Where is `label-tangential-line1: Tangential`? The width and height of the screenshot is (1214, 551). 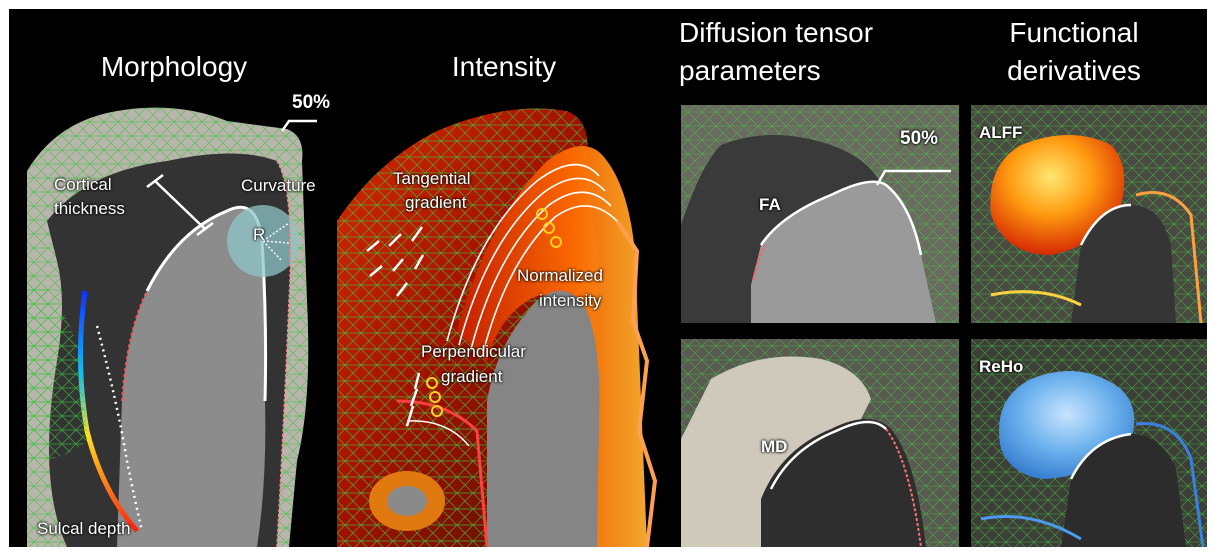
label-tangential-line1: Tangential is located at coordinates (432, 178).